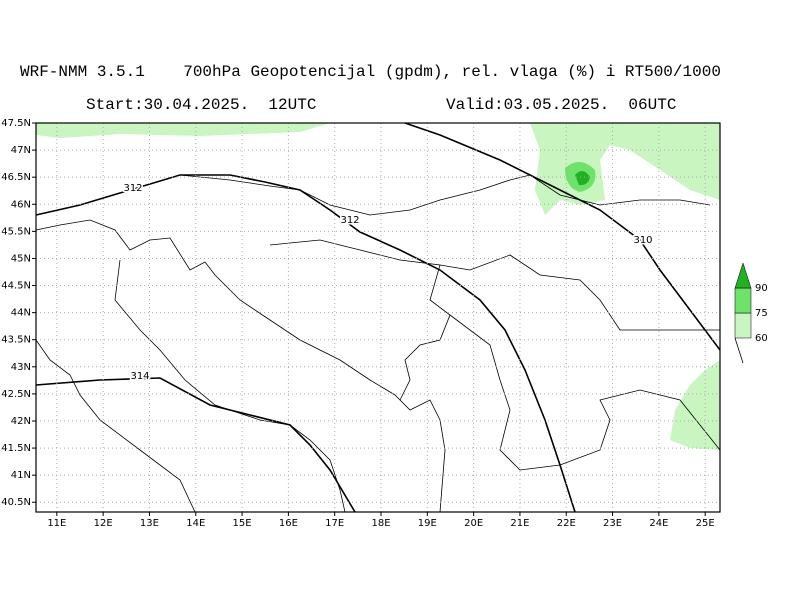 This screenshot has height=600, width=800. What do you see at coordinates (16, 448) in the screenshot?
I see `y-tick-label: 41.5N` at bounding box center [16, 448].